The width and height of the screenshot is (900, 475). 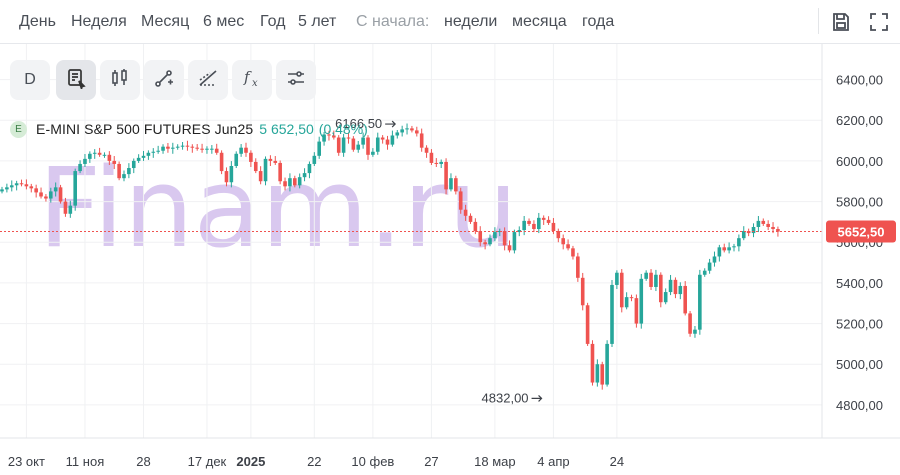 What do you see at coordinates (255, 83) in the screenshot?
I see `svg-text: x` at bounding box center [255, 83].